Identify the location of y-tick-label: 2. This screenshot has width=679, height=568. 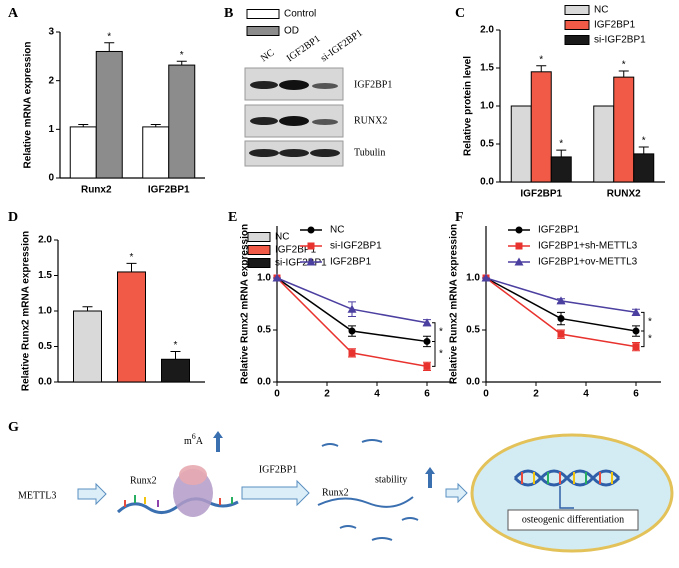
(51, 80).